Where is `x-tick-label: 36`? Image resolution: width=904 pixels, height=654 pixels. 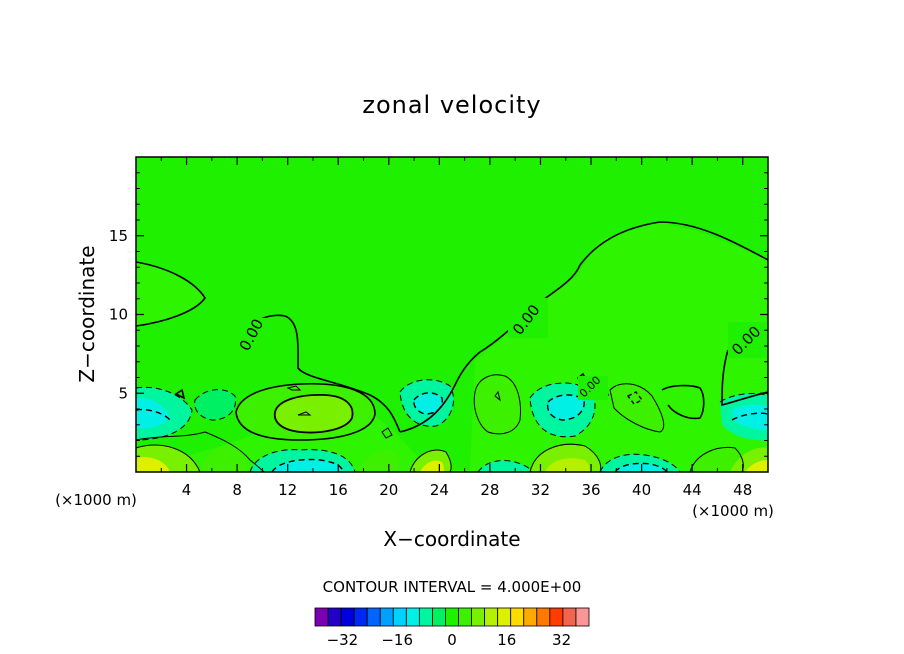
x-tick-label: 36 is located at coordinates (590, 490).